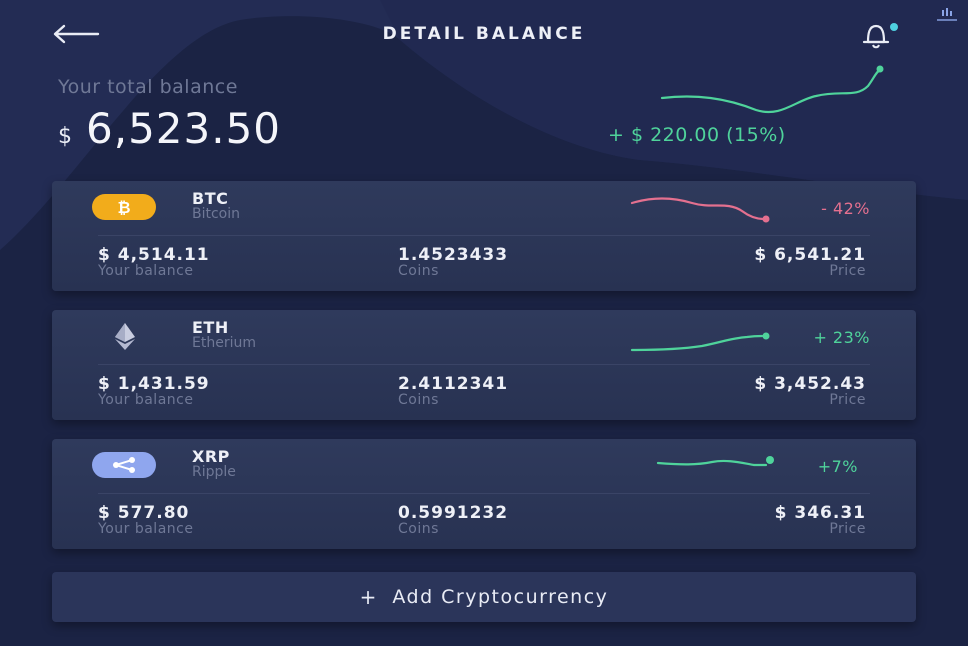  Describe the element at coordinates (368, 597) in the screenshot. I see `plus-icon: +` at that location.